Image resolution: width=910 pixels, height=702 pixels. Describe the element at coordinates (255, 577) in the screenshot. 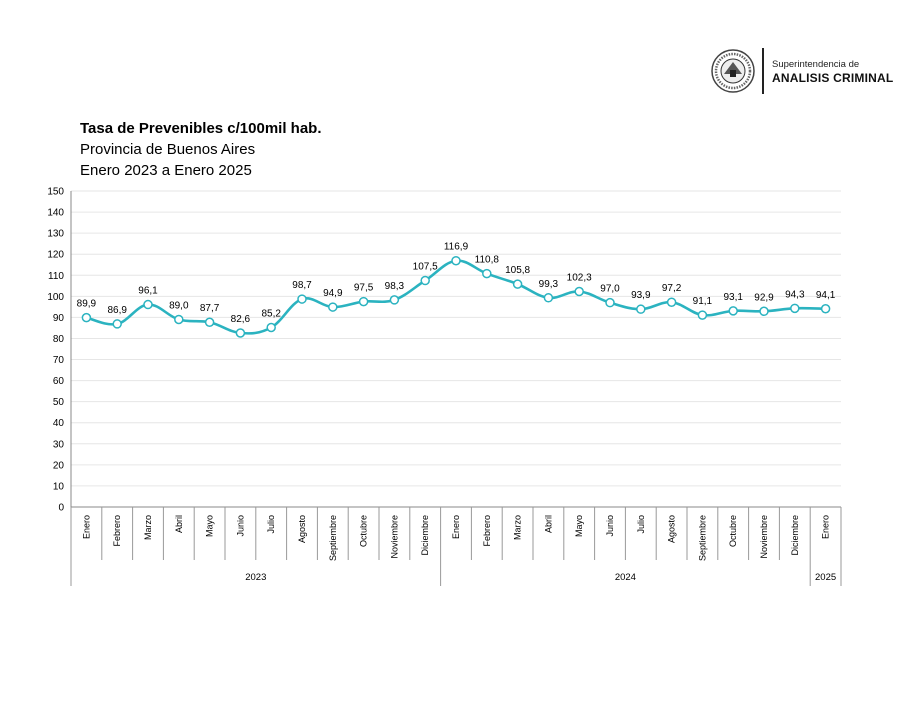

I see `x-group-label: 2023` at that location.